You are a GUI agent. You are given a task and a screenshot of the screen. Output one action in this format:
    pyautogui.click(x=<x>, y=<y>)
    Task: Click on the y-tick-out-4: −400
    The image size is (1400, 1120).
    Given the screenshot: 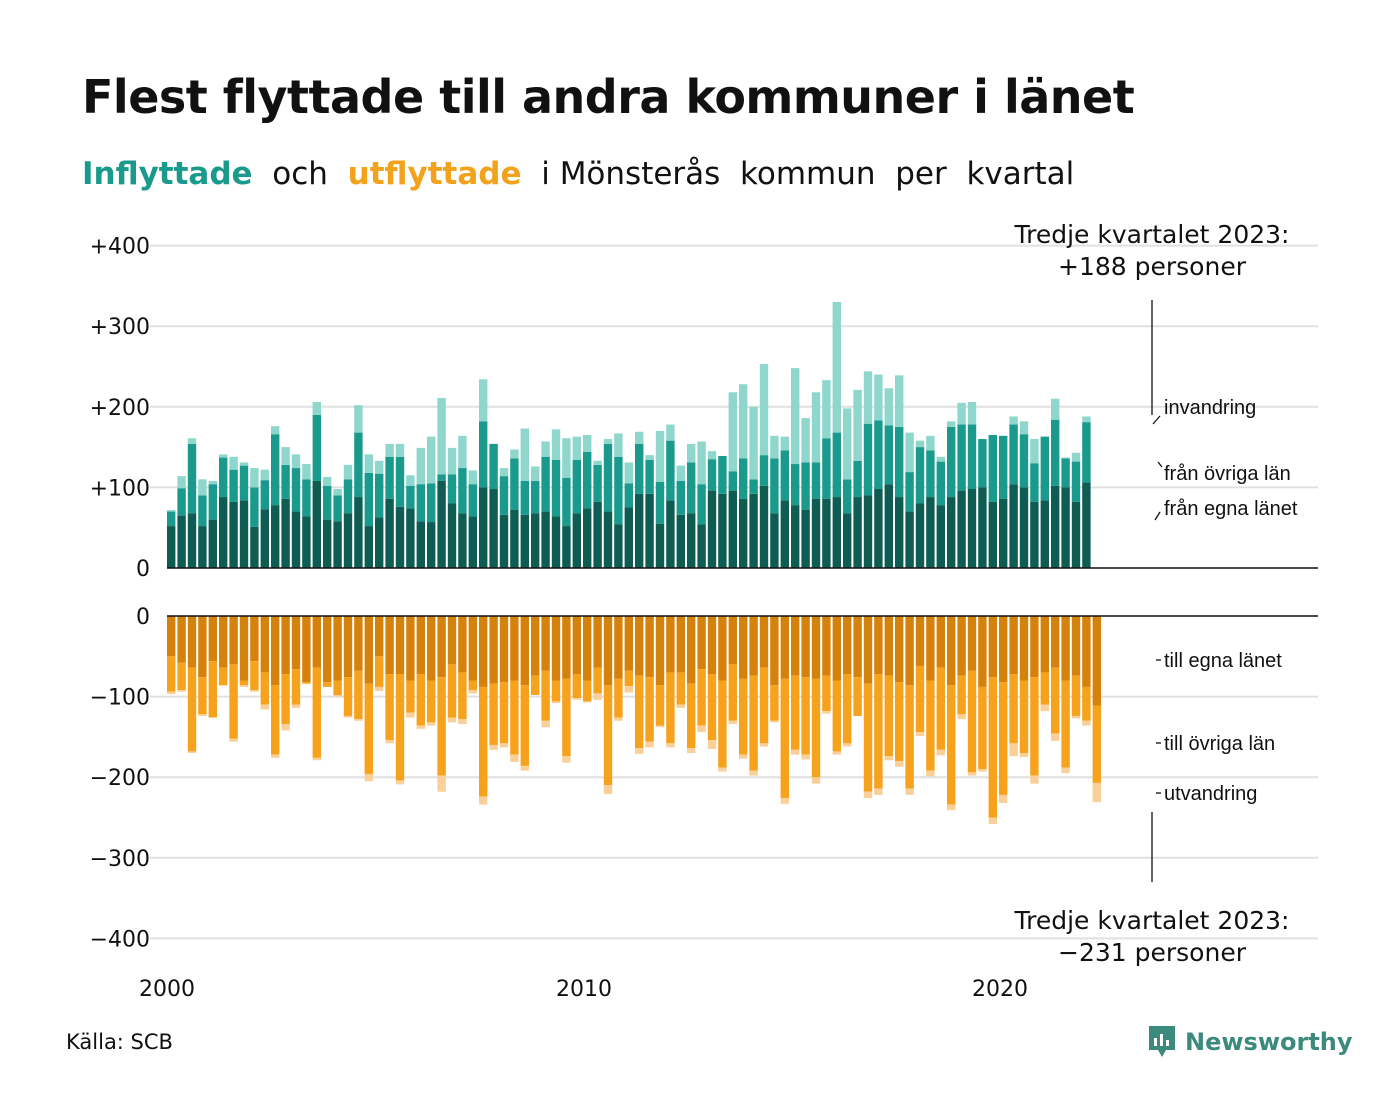 What is the action you would take?
    pyautogui.click(x=120, y=939)
    